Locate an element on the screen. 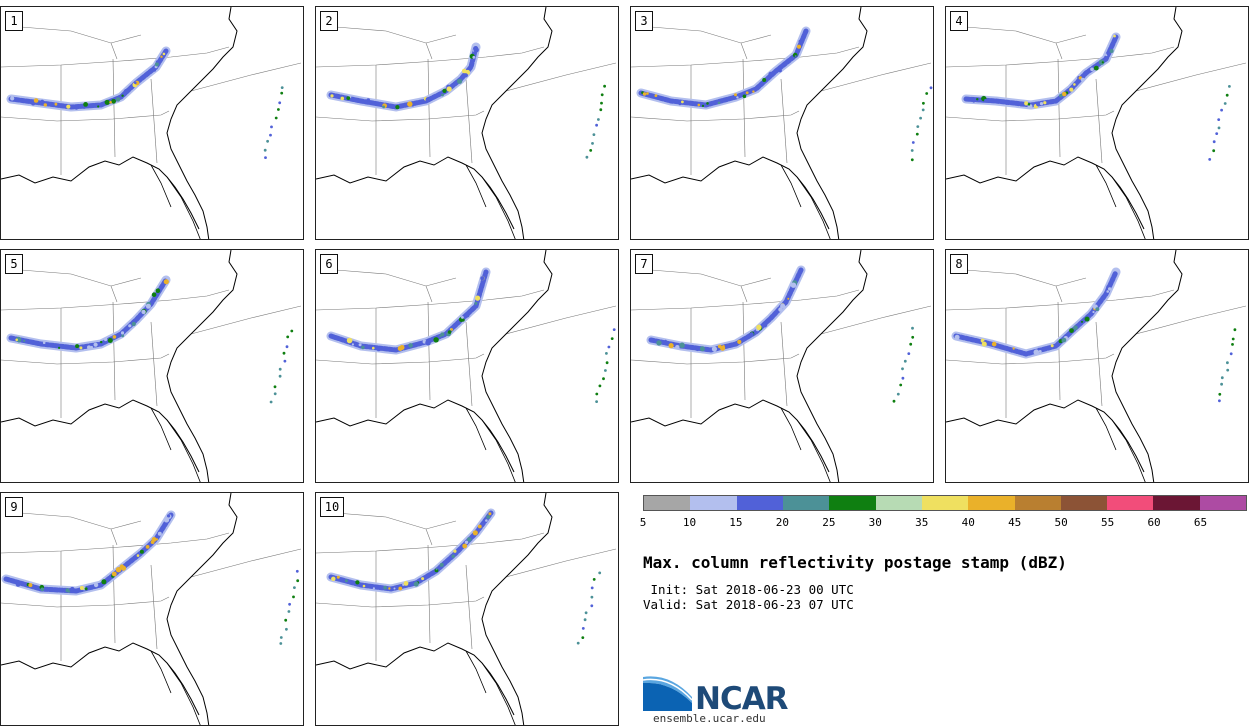 The height and width of the screenshot is (728, 1260). colorbar-tick-label: 45 is located at coordinates (1015, 522).